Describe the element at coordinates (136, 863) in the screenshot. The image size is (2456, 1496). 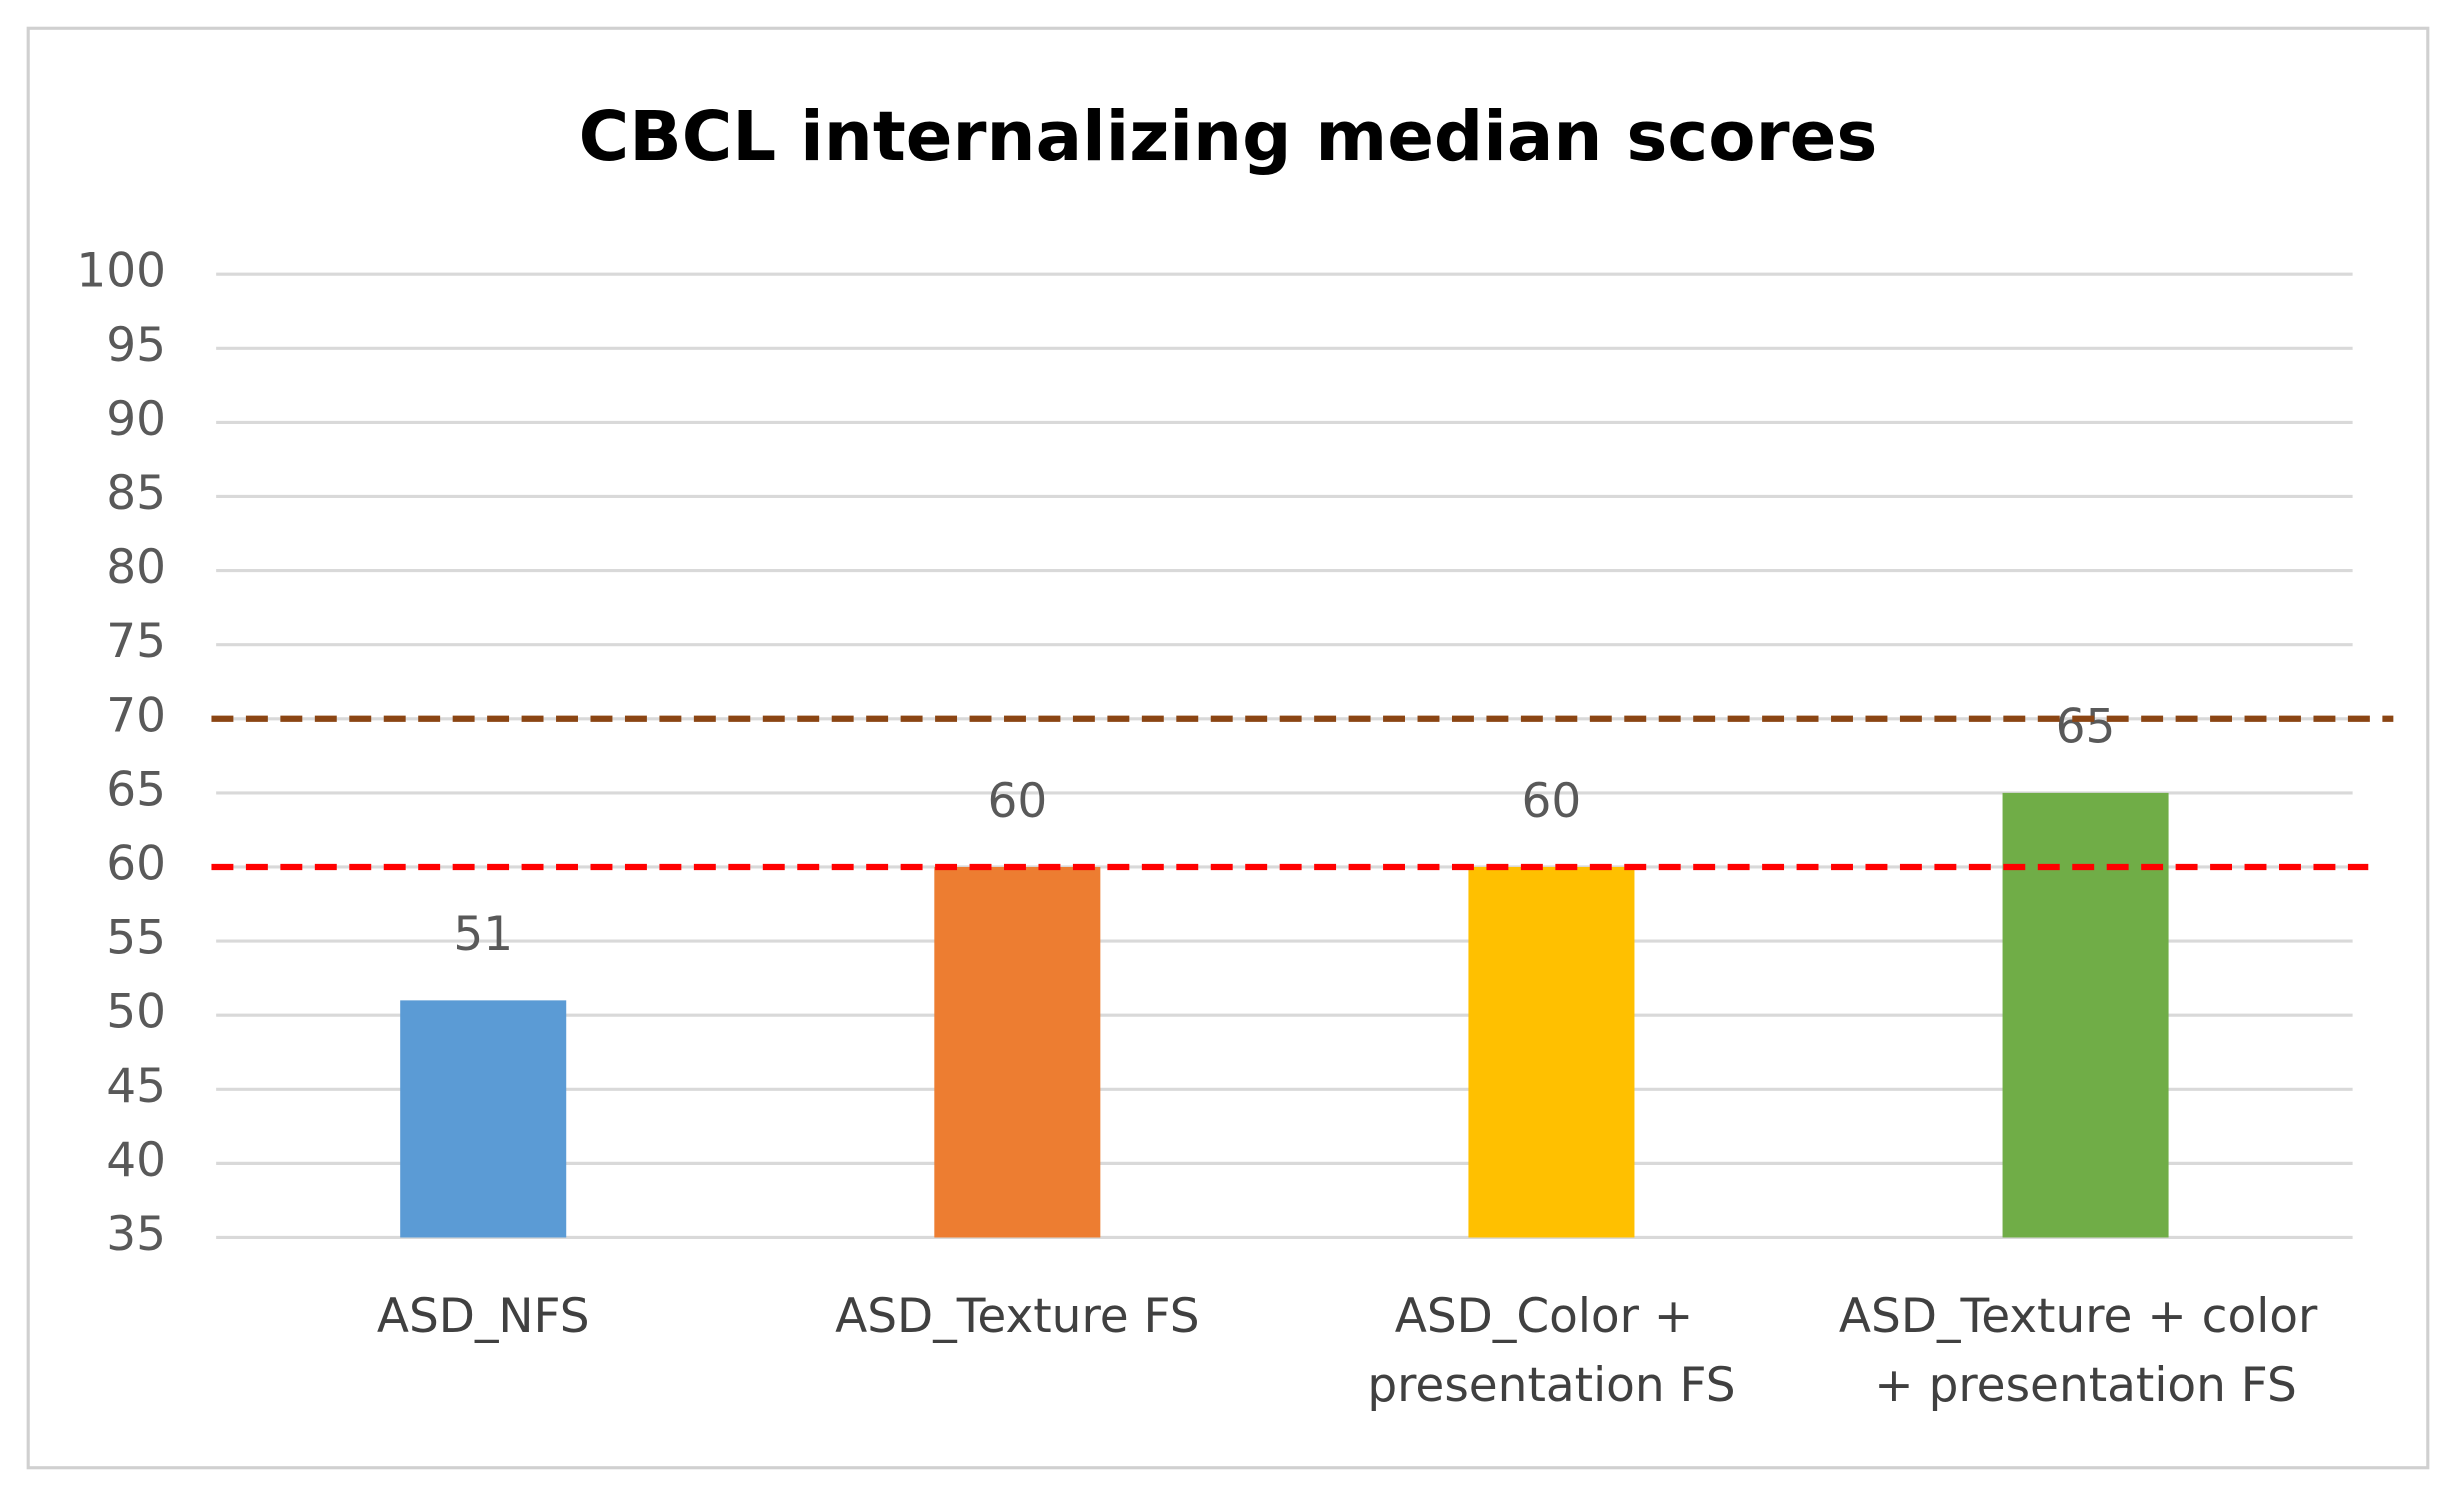
I see `y-tick-label: 60` at that location.